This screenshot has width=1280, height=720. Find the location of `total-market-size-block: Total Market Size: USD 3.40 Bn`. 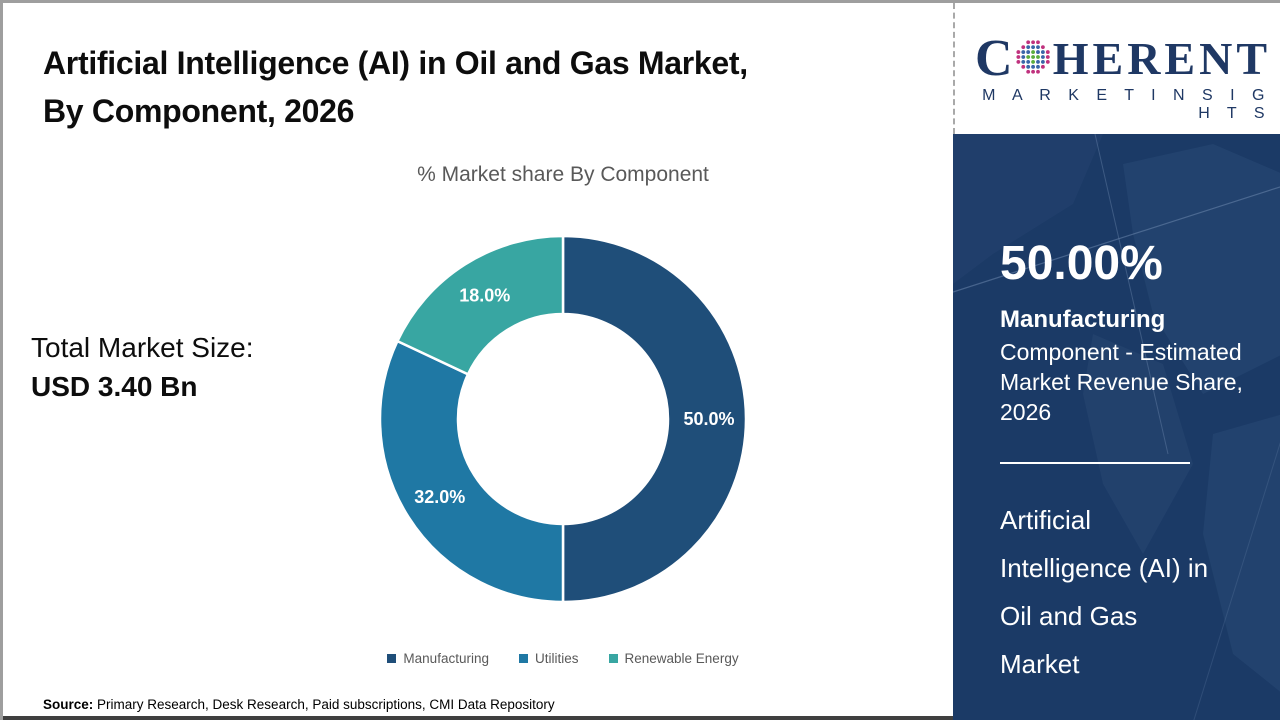

total-market-size-block: Total Market Size: USD 3.40 Bn is located at coordinates (142, 368).